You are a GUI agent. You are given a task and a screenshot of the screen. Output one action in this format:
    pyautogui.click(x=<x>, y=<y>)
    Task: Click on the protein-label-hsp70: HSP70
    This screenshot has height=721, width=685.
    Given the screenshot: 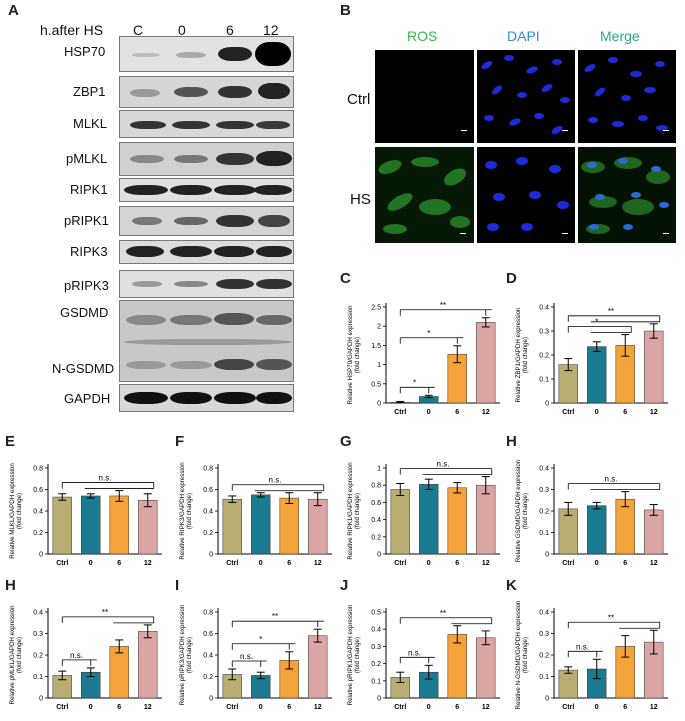 What is the action you would take?
    pyautogui.click(x=85, y=51)
    